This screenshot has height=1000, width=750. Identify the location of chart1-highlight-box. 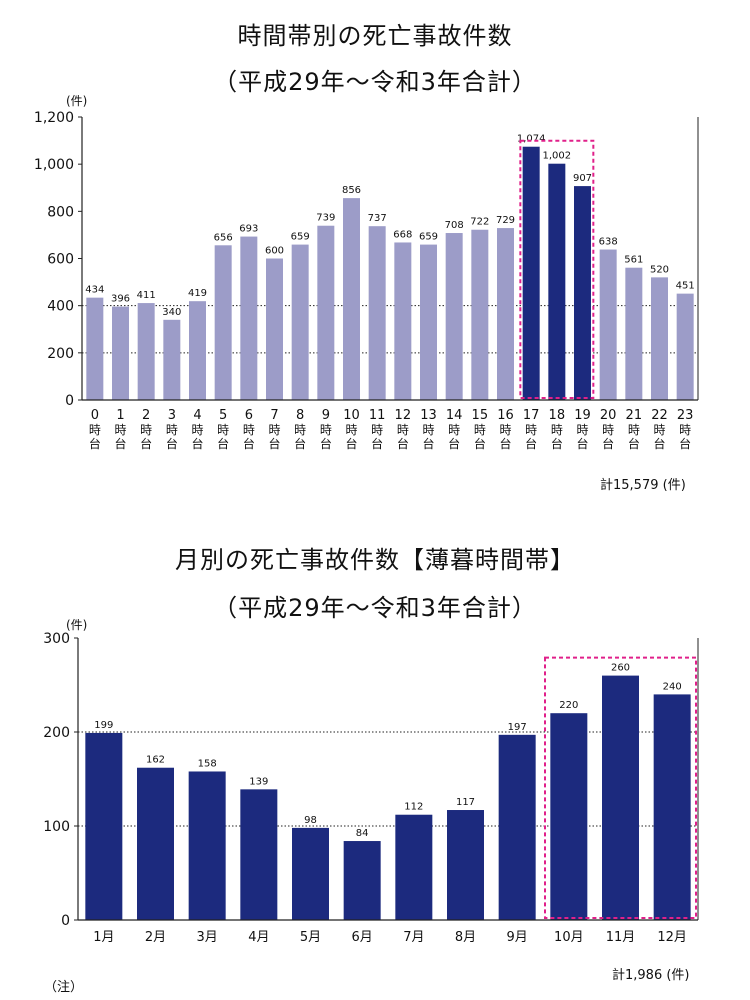
(557, 269).